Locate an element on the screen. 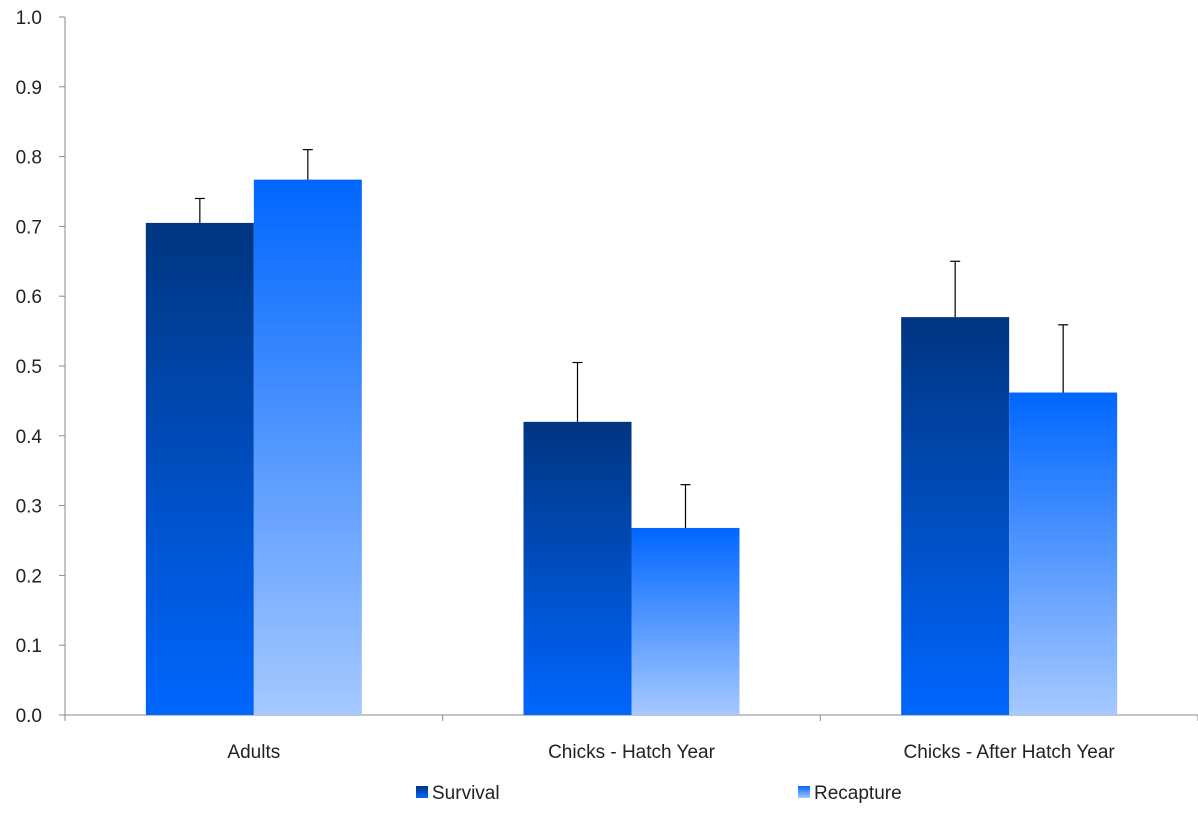  legend: Survival Recapture is located at coordinates (659, 793).